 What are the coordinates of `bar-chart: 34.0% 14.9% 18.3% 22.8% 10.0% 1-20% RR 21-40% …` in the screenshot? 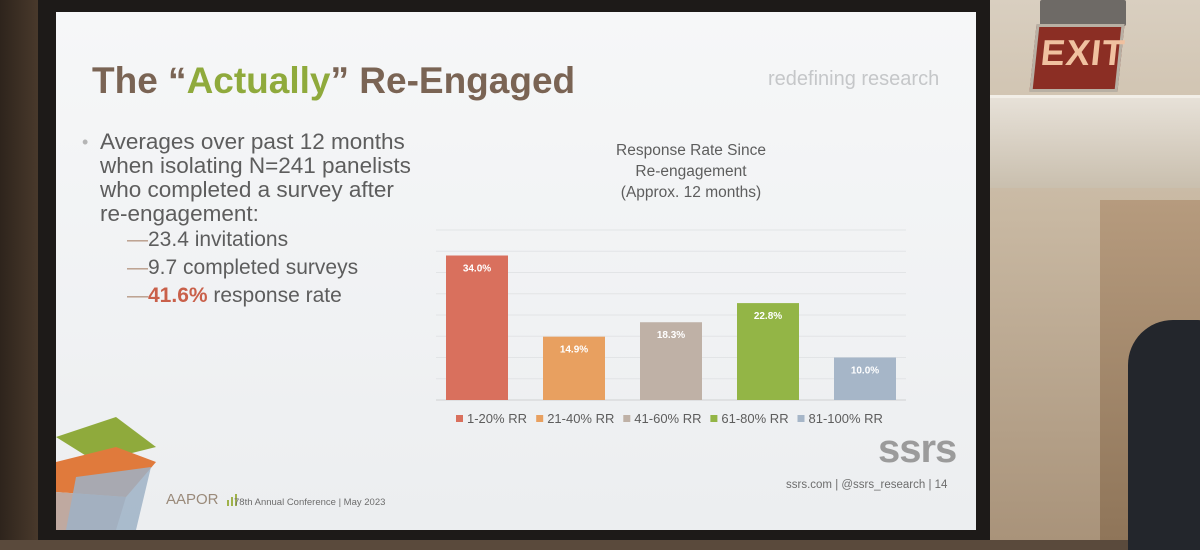 It's located at (671, 327).